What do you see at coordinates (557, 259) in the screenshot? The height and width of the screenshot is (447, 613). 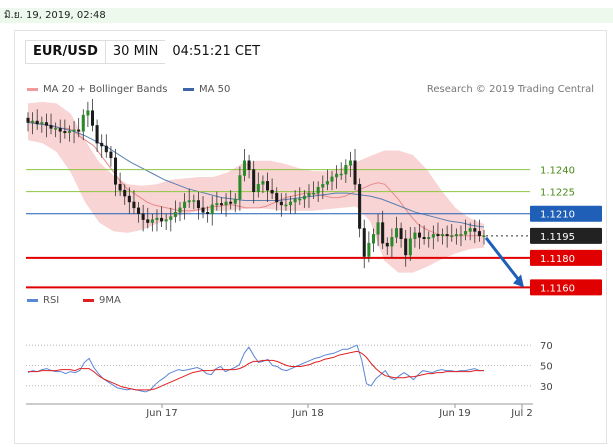 I see `level-label-1-1180: 1.1180` at bounding box center [557, 259].